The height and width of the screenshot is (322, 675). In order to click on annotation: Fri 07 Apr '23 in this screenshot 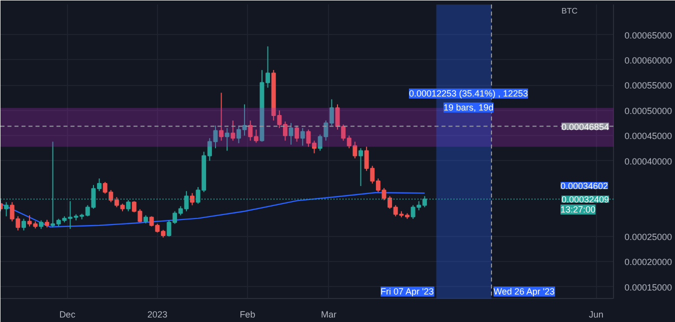, I will do `click(407, 291)`.